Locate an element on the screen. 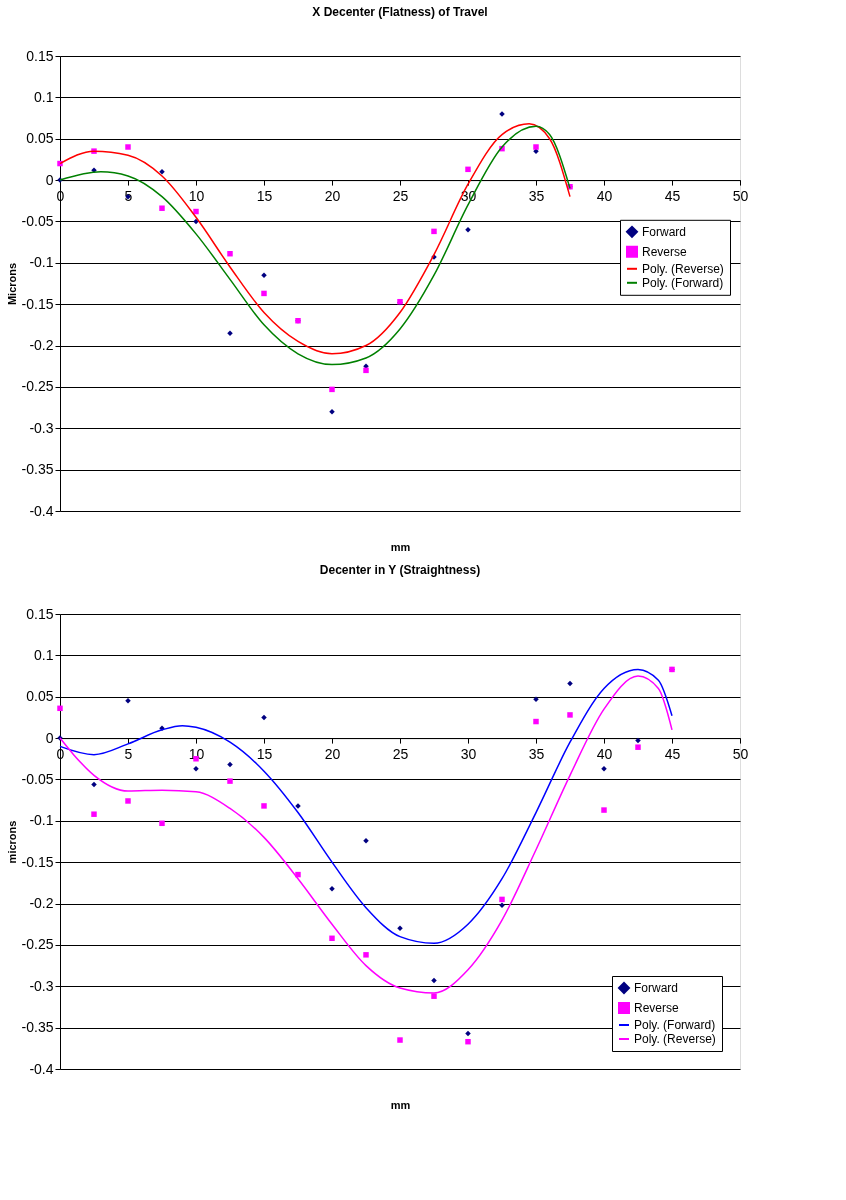 The image size is (846, 1200). chart-title: X Decenter (Flatness) of Travel is located at coordinates (400, 12).